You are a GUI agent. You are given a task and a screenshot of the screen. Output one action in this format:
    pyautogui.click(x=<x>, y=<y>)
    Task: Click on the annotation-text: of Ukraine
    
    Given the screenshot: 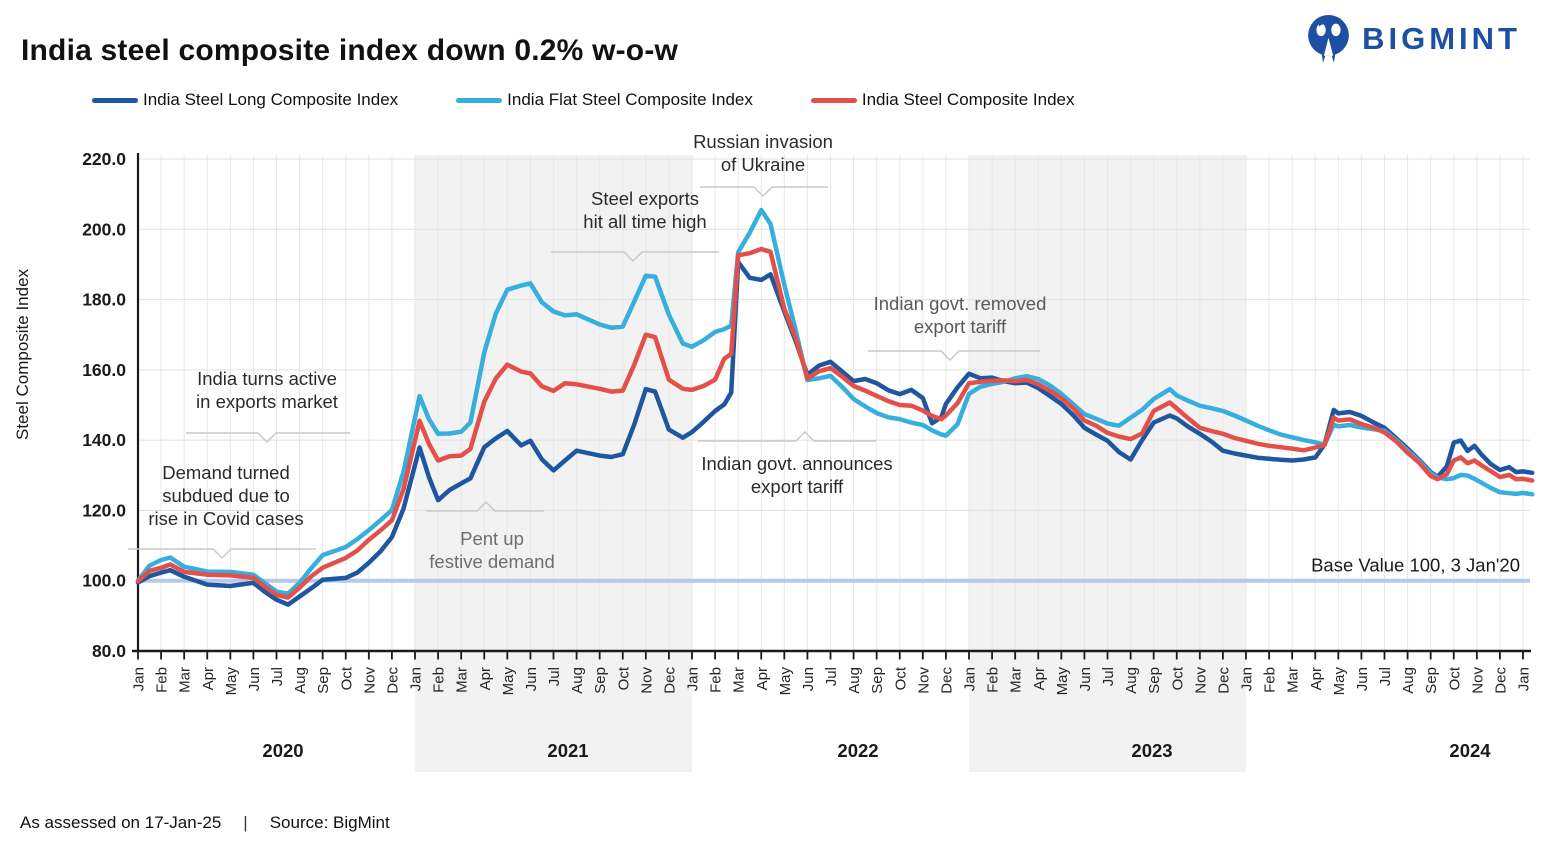 What is the action you would take?
    pyautogui.click(x=763, y=164)
    